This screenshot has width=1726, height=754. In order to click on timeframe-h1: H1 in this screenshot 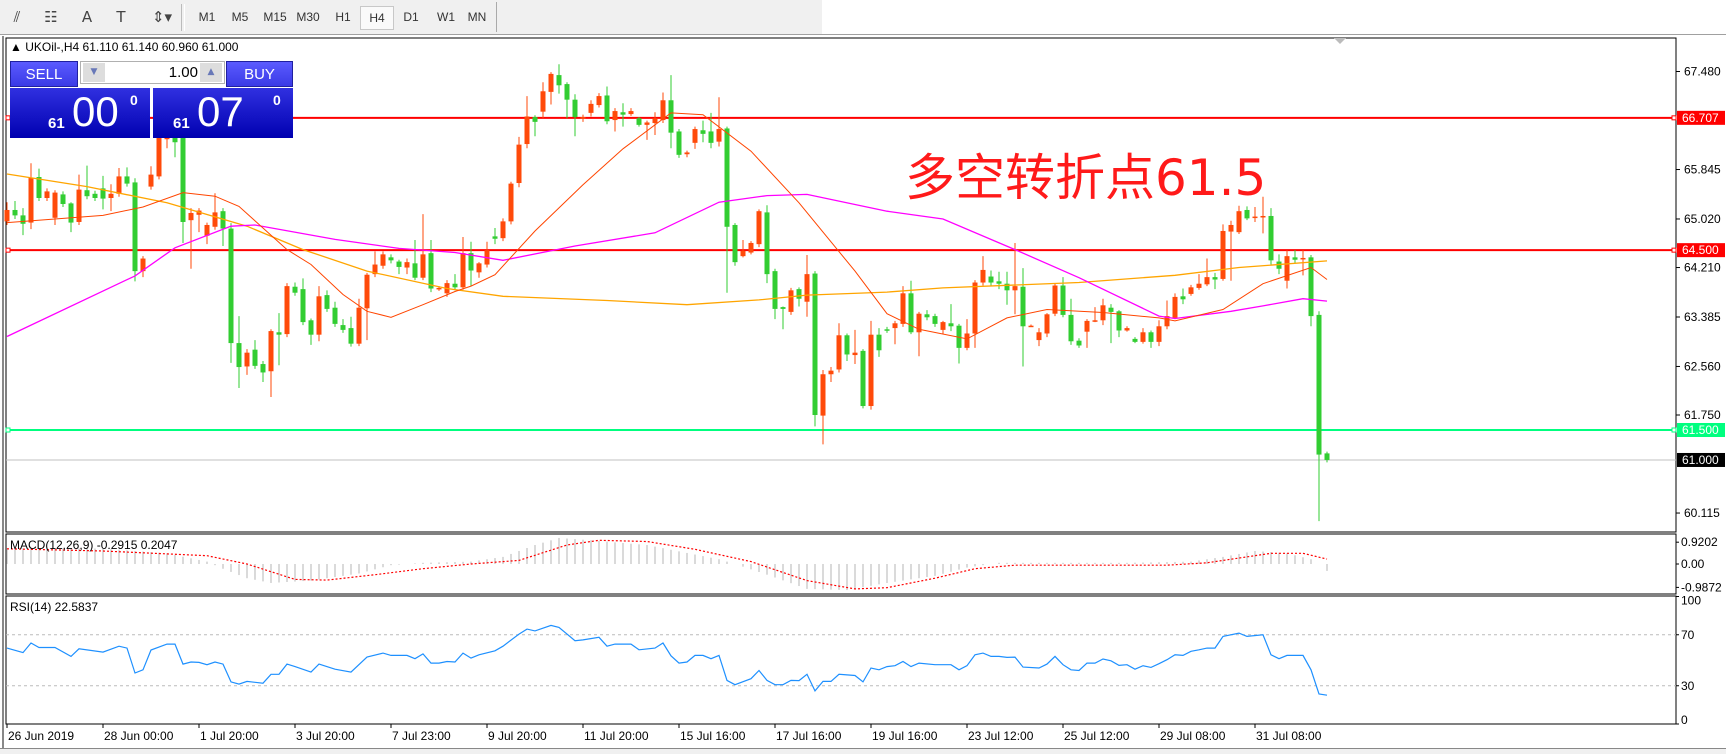, I will do `click(343, 17)`.